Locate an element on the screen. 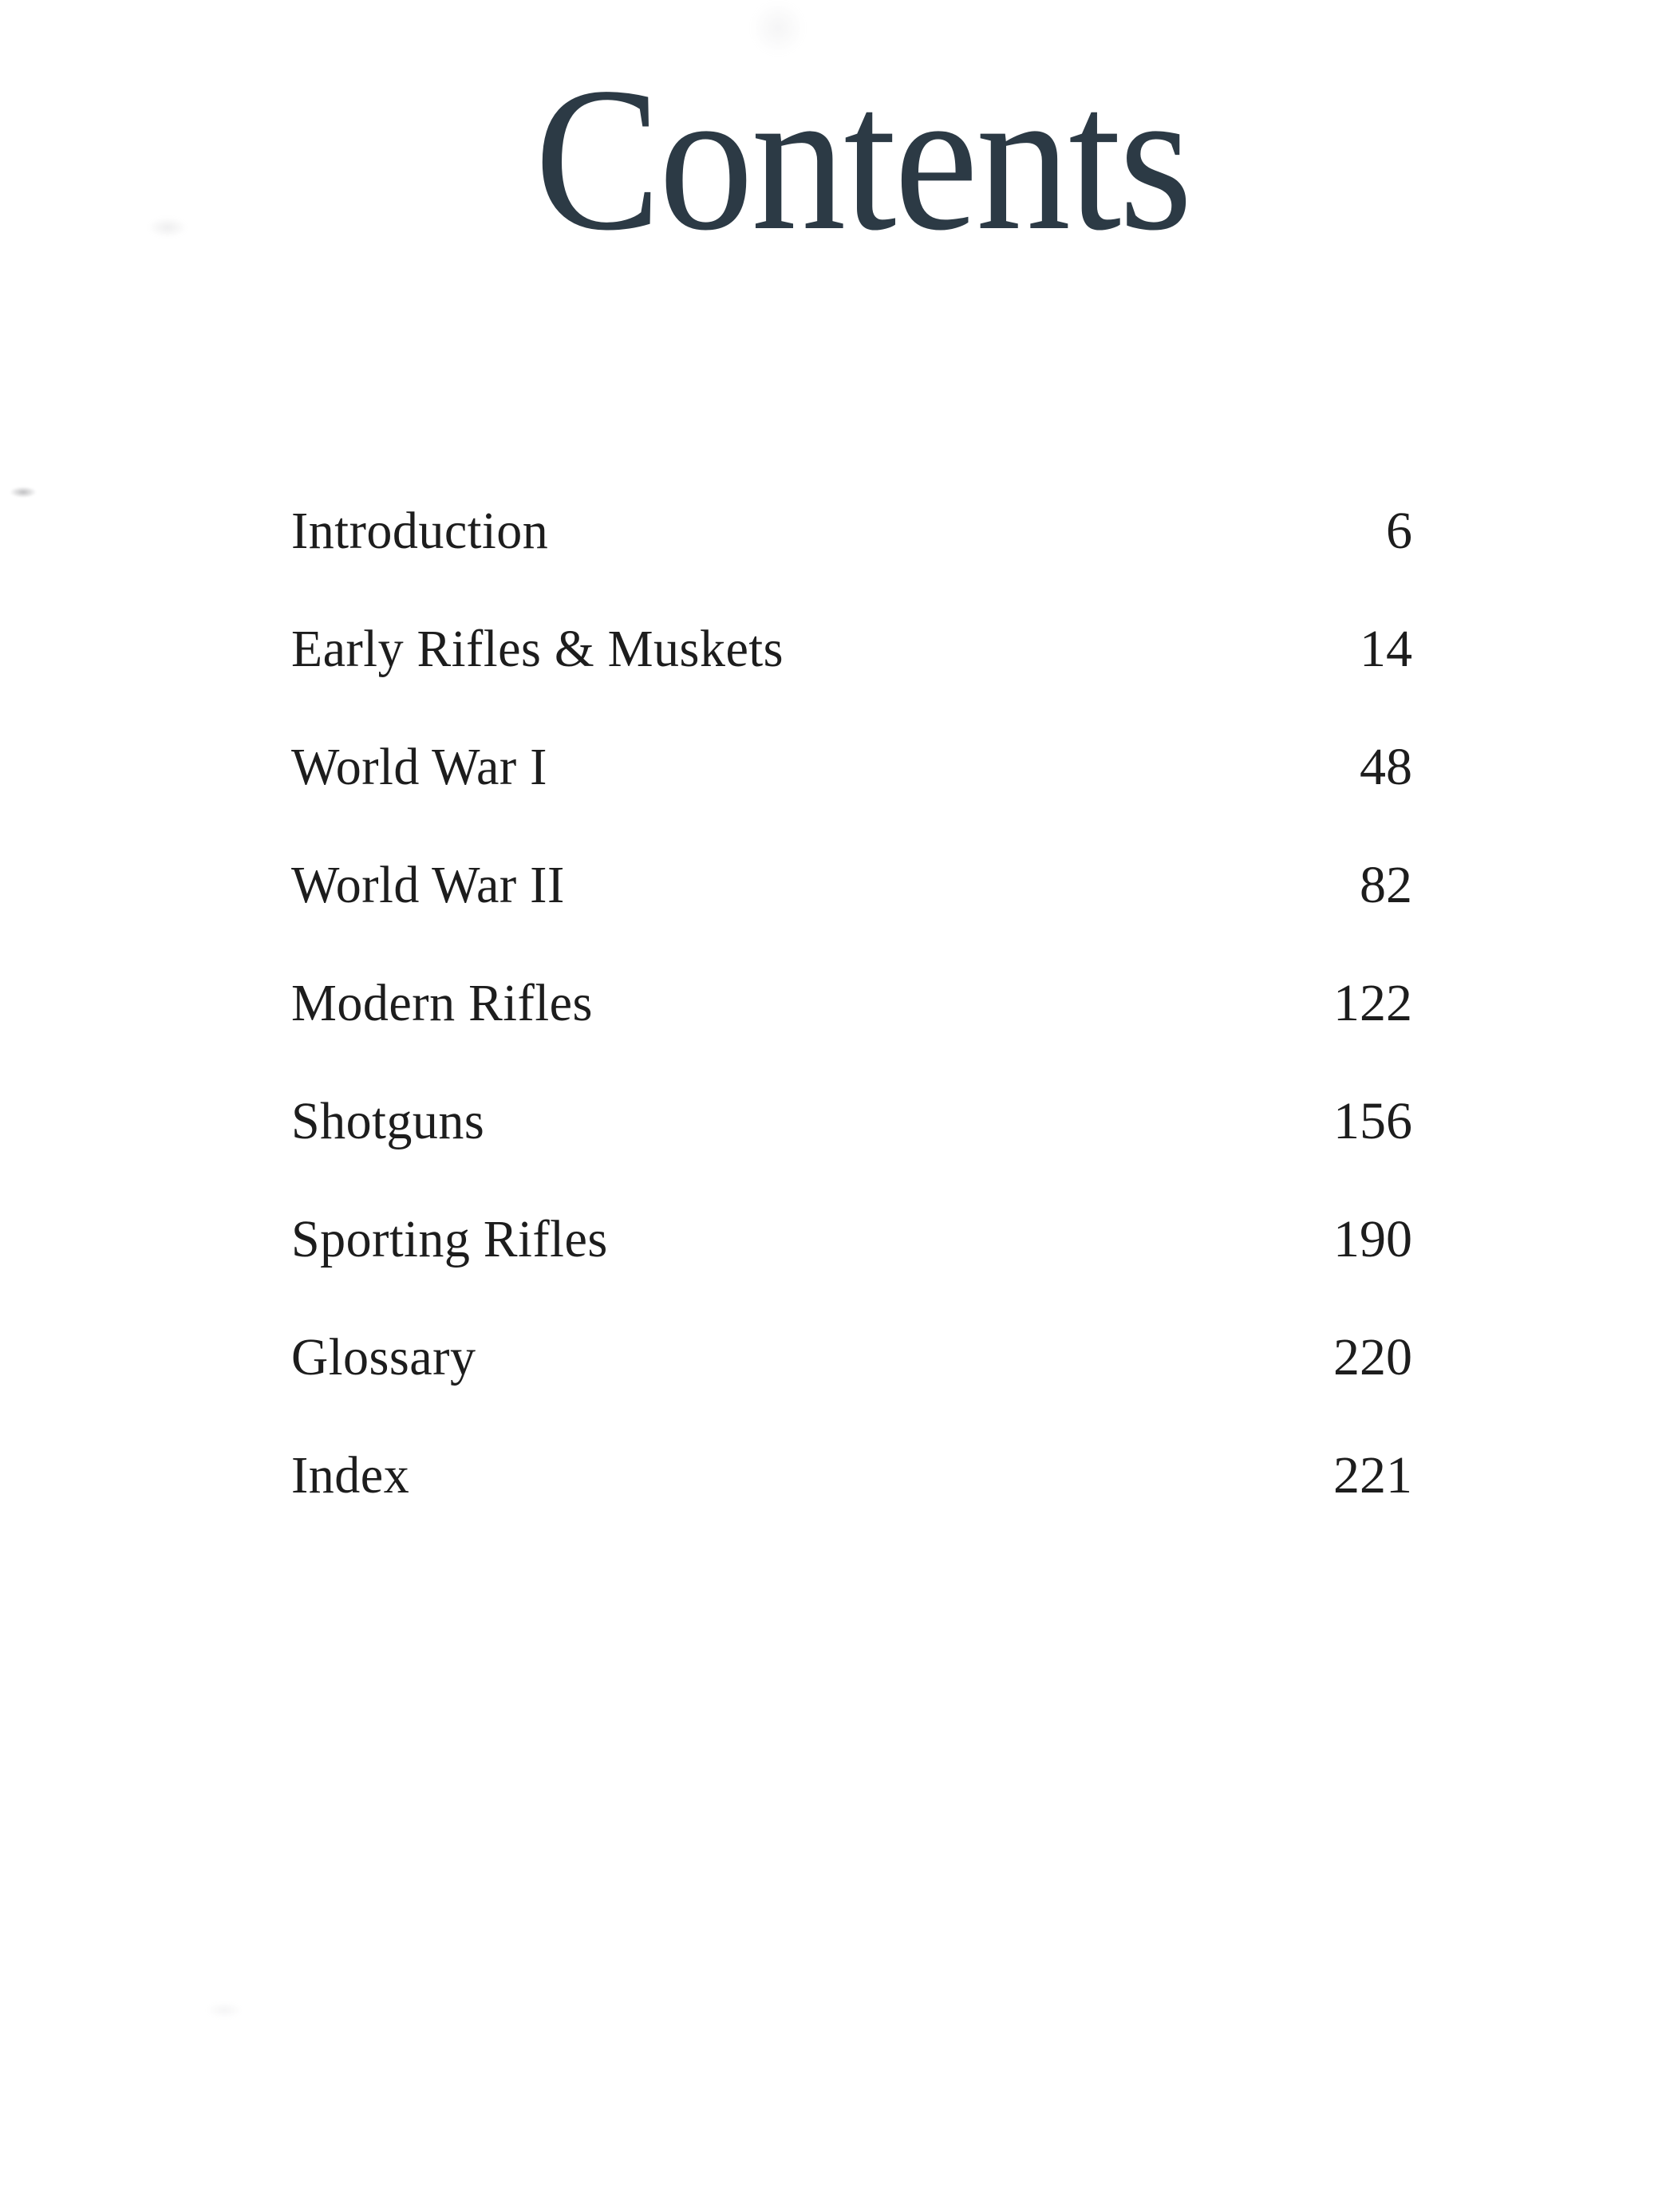 This screenshot has width=1674, height=2212. toc-entry-page-number: 14 is located at coordinates (1386, 649).